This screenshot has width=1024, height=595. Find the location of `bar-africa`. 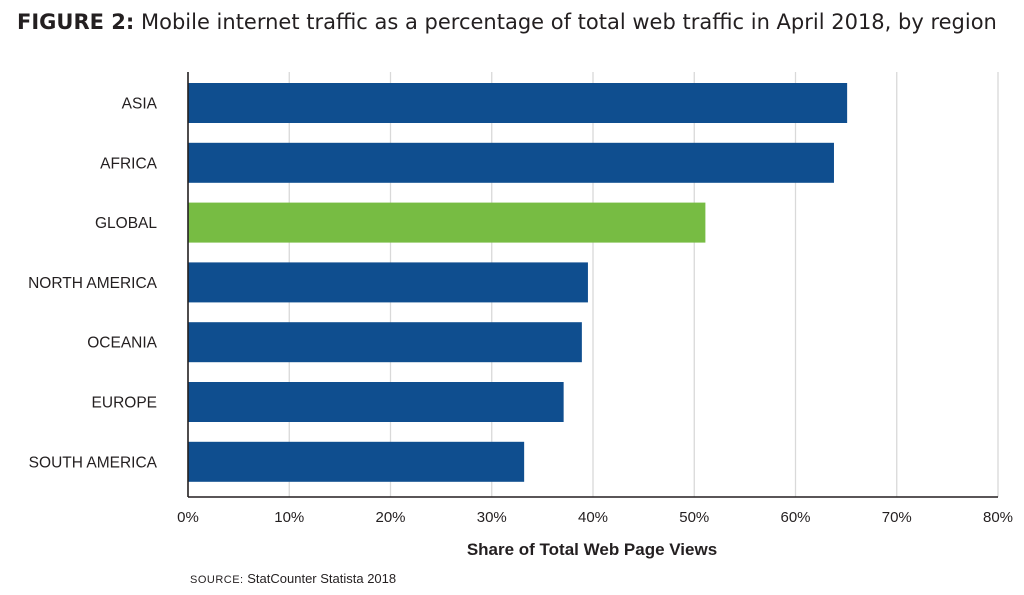

bar-africa is located at coordinates (511, 162).